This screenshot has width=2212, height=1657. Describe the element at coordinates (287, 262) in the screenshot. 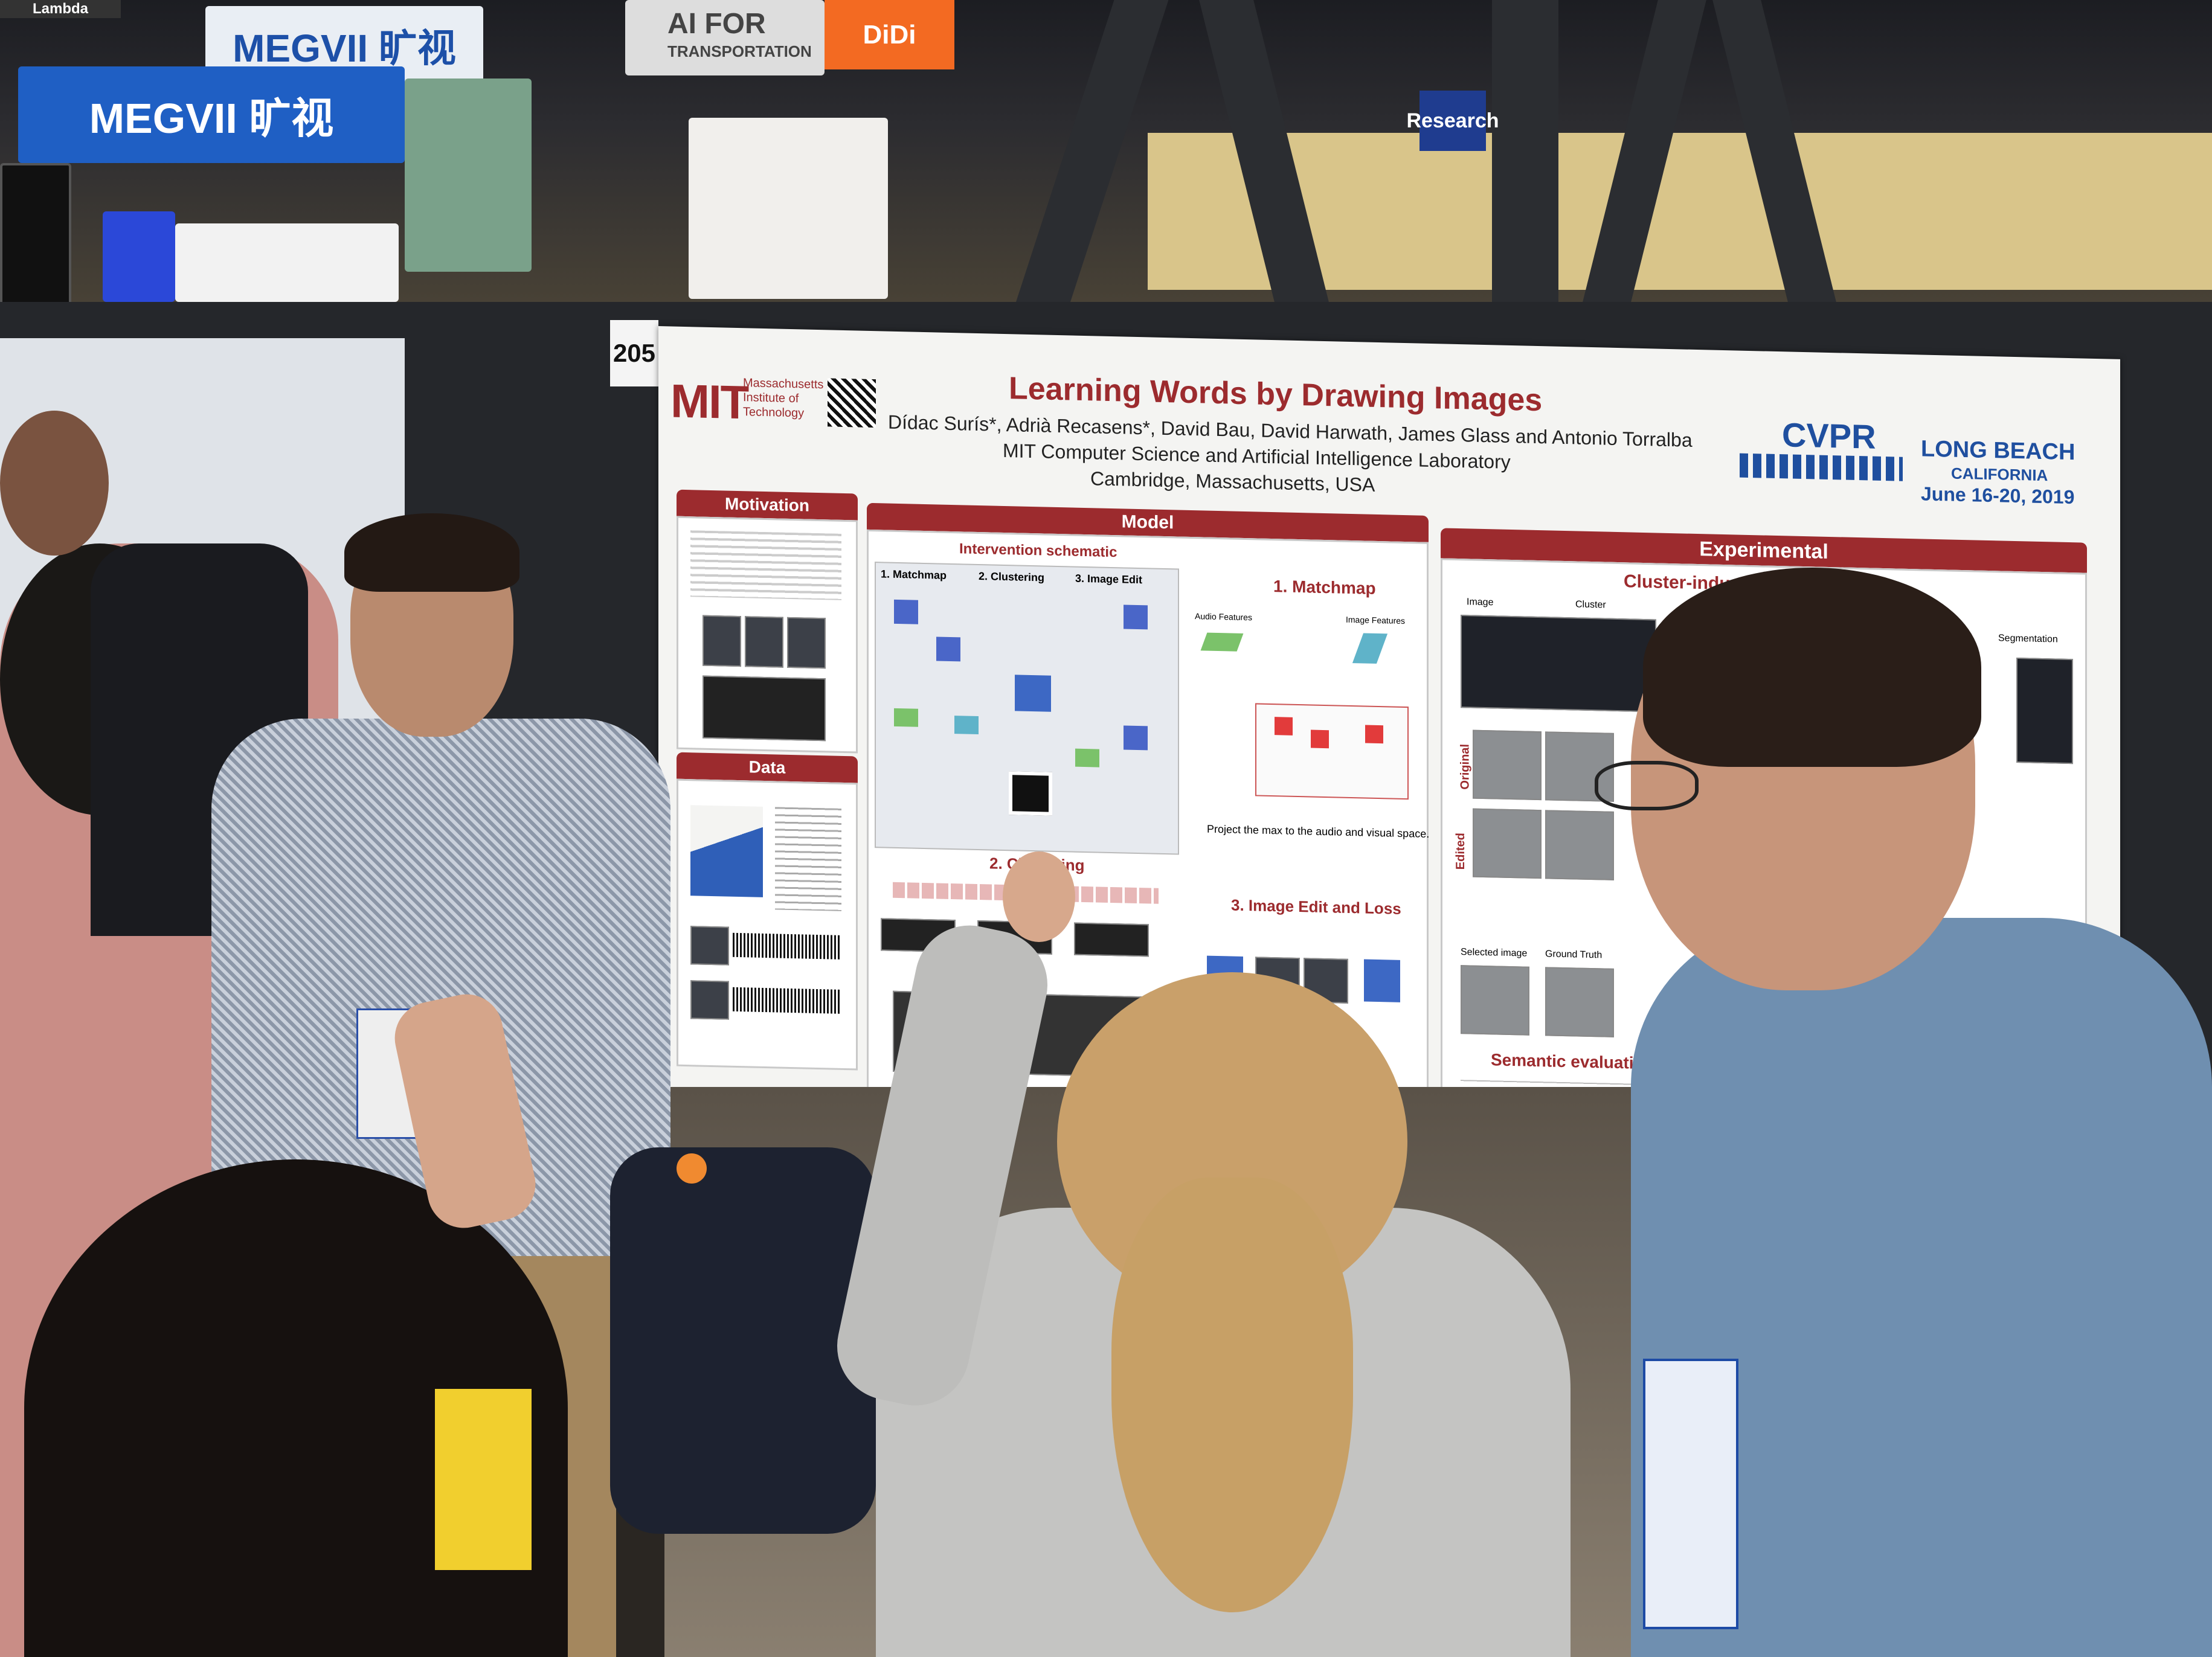

I see `booth-counter` at that location.